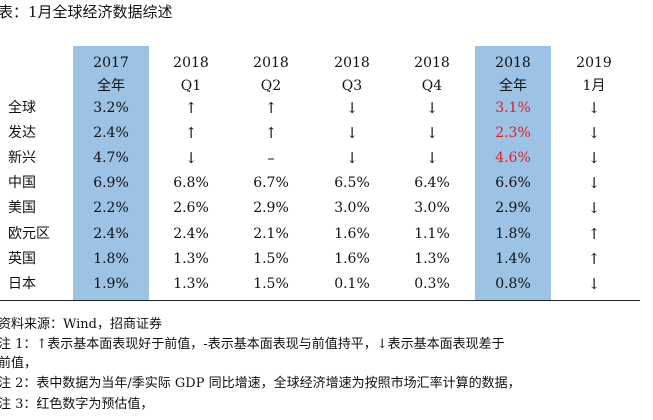 The image size is (653, 420). What do you see at coordinates (111, 183) in the screenshot?
I see `table-cell: 6.9%` at bounding box center [111, 183].